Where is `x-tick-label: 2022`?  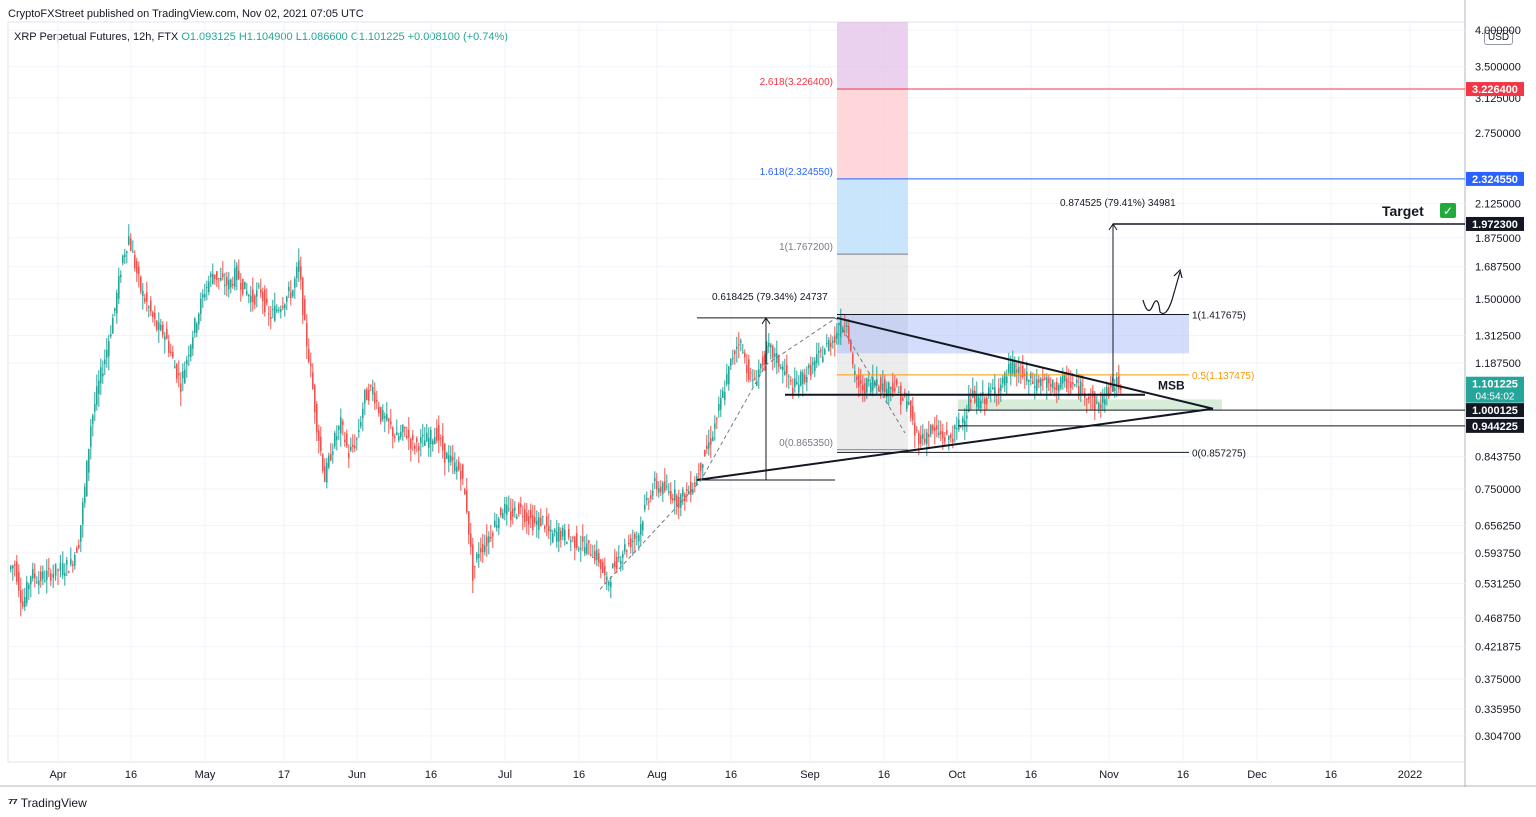 x-tick-label: 2022 is located at coordinates (1410, 775).